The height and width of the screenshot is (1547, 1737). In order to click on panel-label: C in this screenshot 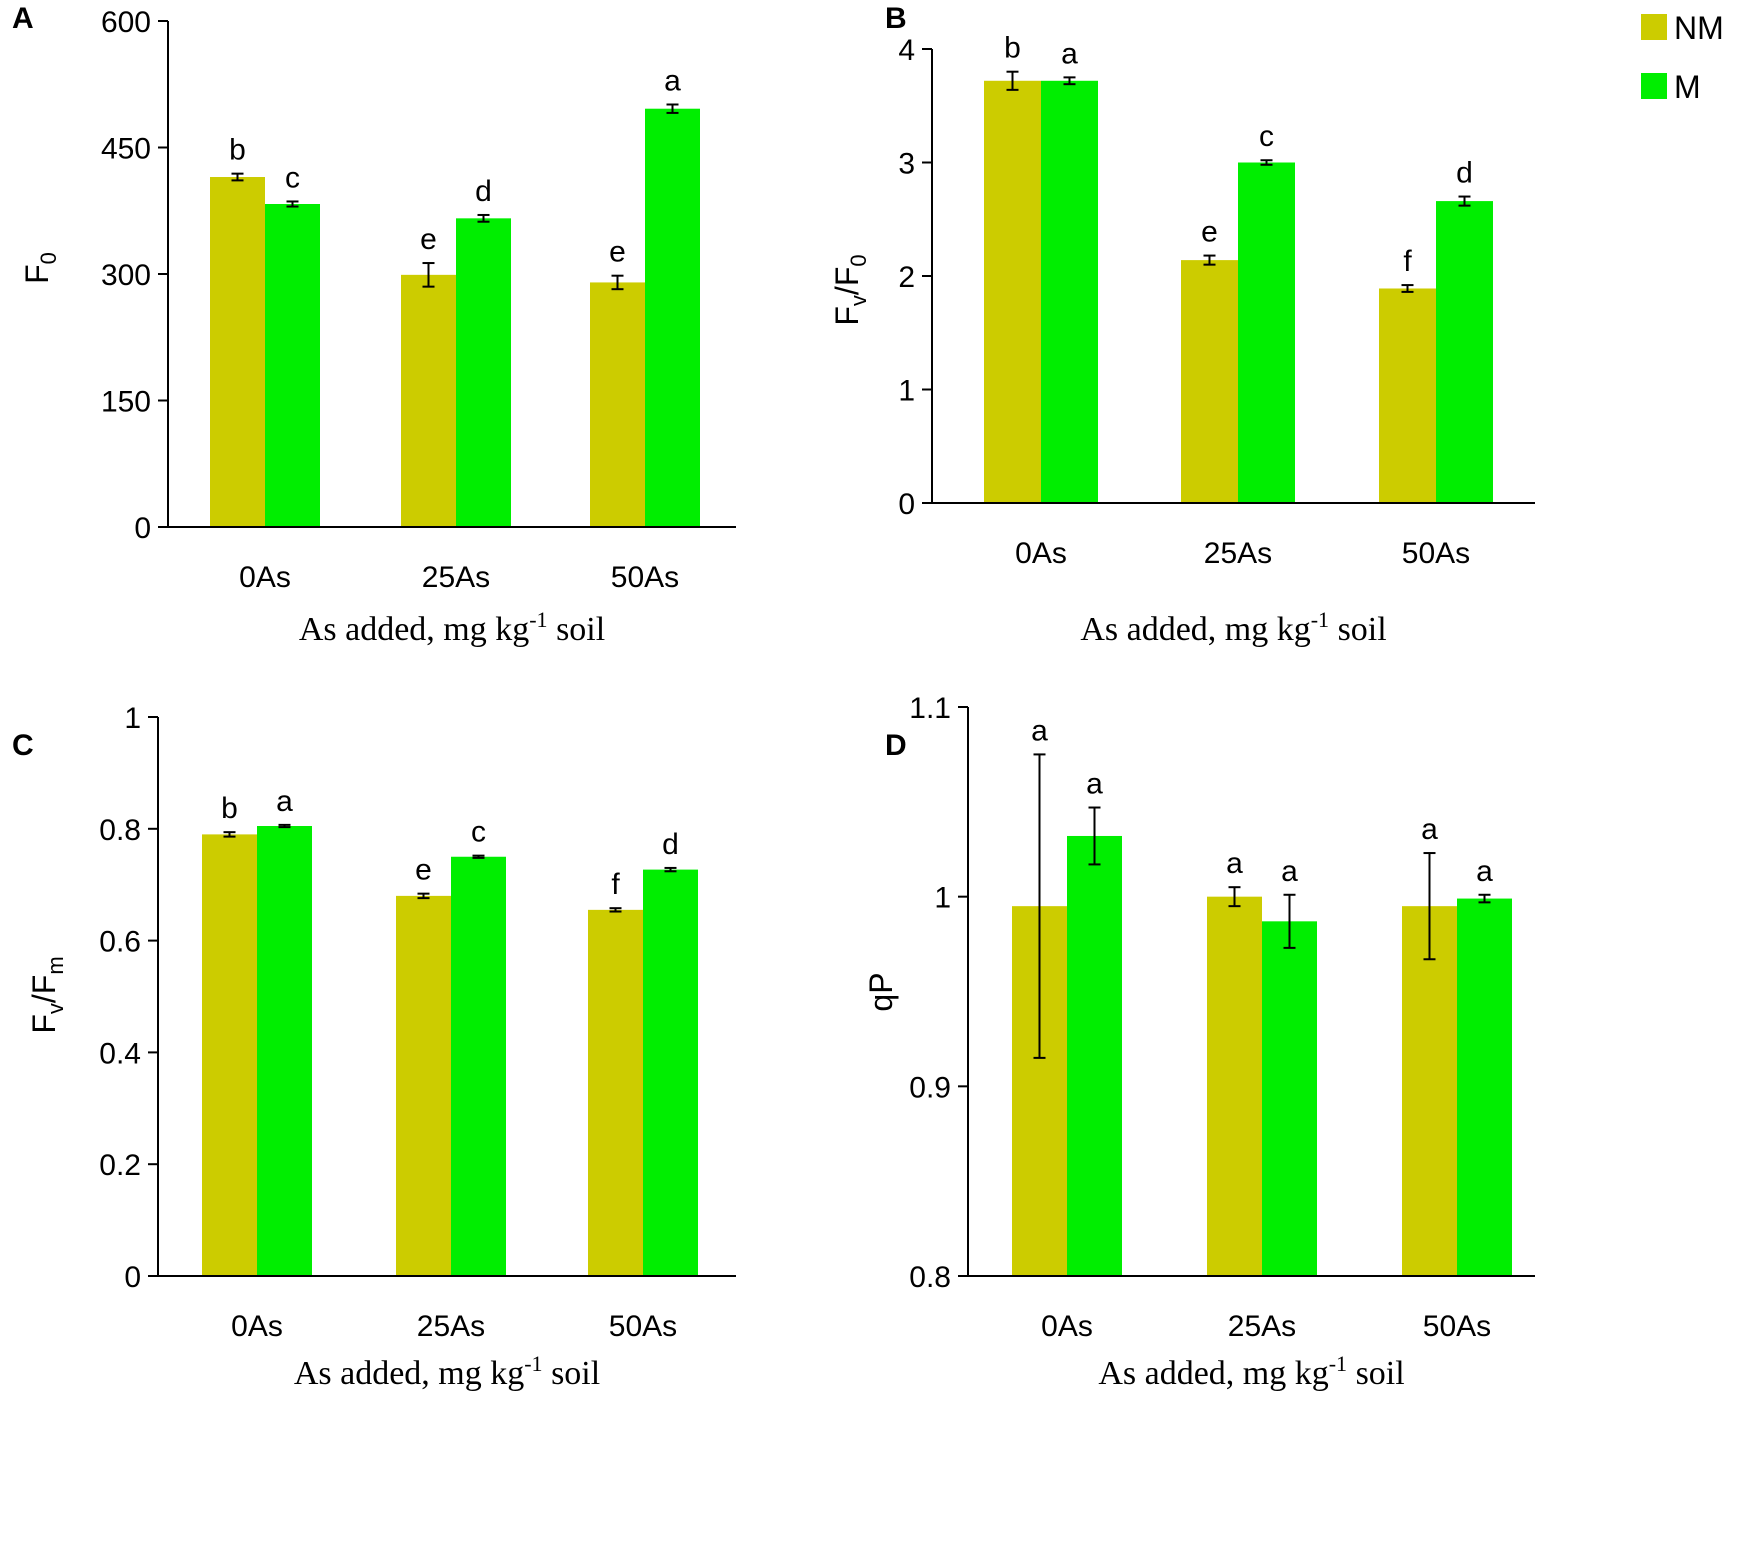, I will do `click(23, 745)`.